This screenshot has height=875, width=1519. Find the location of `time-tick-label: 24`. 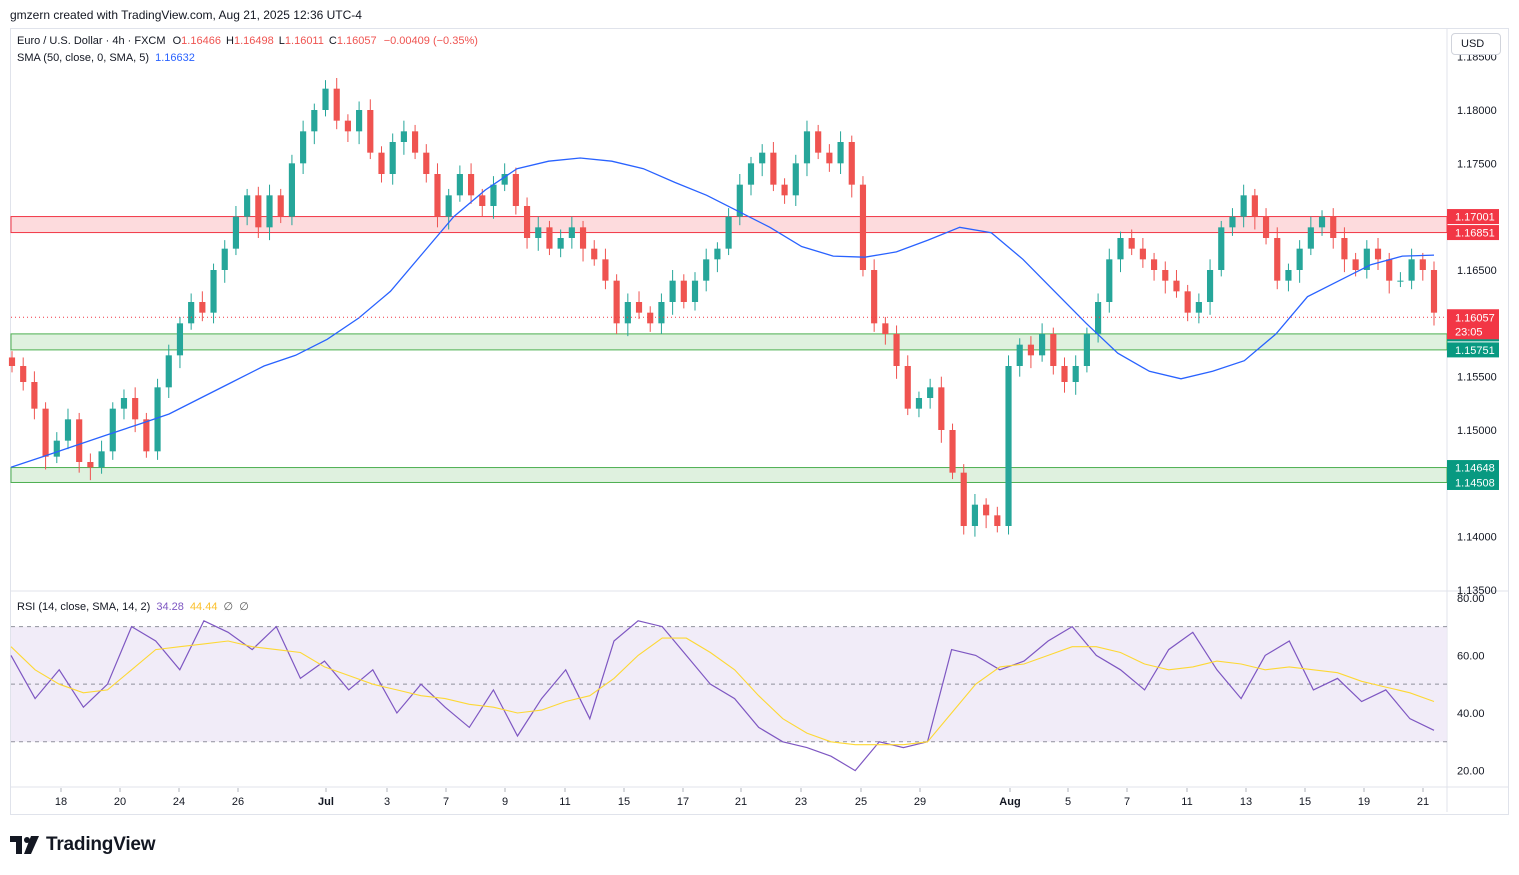

time-tick-label: 24 is located at coordinates (179, 802).